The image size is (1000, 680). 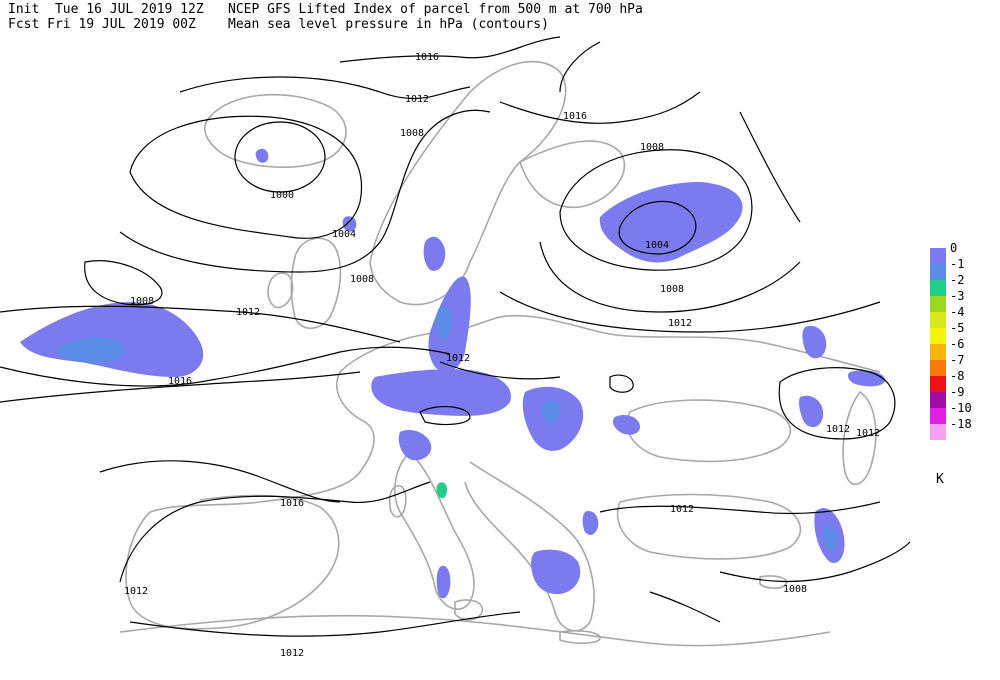 What do you see at coordinates (957, 328) in the screenshot?
I see `legend-label: -5` at bounding box center [957, 328].